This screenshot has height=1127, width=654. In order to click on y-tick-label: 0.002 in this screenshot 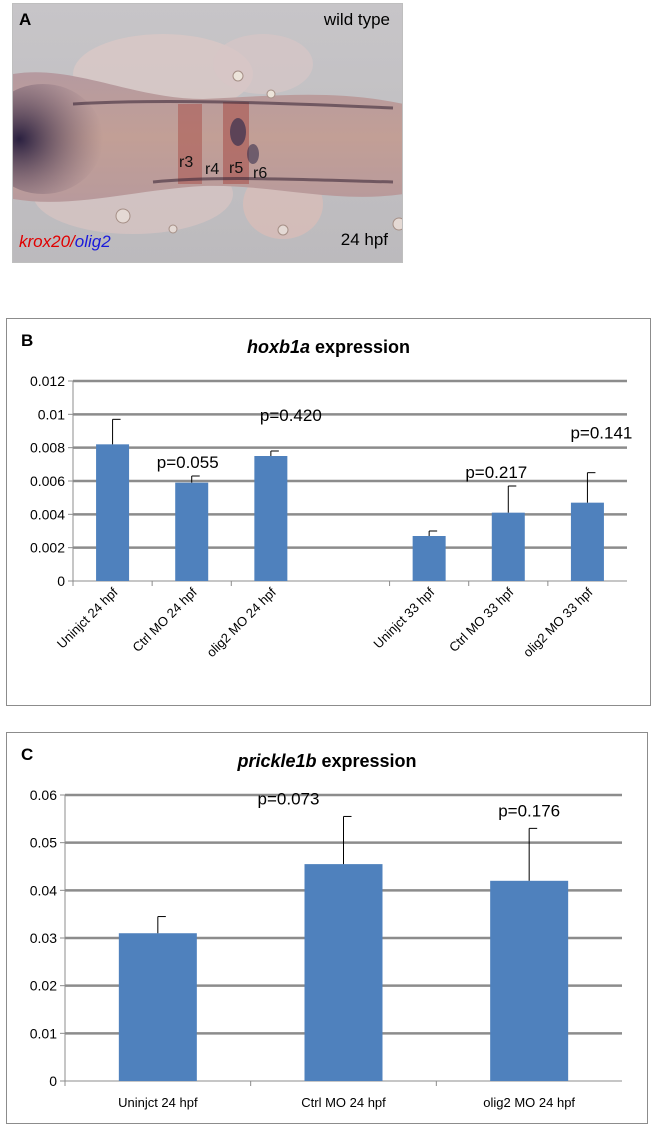, I will do `click(47, 548)`.